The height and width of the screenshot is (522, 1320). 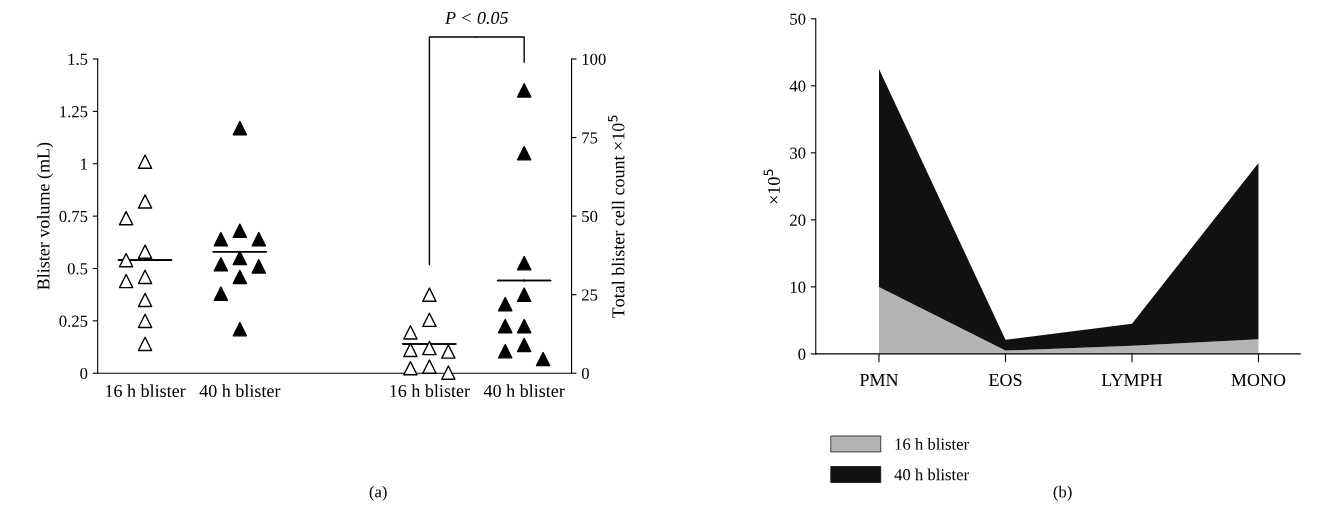 What do you see at coordinates (798, 287) in the screenshot?
I see `y-tick-label: 10` at bounding box center [798, 287].